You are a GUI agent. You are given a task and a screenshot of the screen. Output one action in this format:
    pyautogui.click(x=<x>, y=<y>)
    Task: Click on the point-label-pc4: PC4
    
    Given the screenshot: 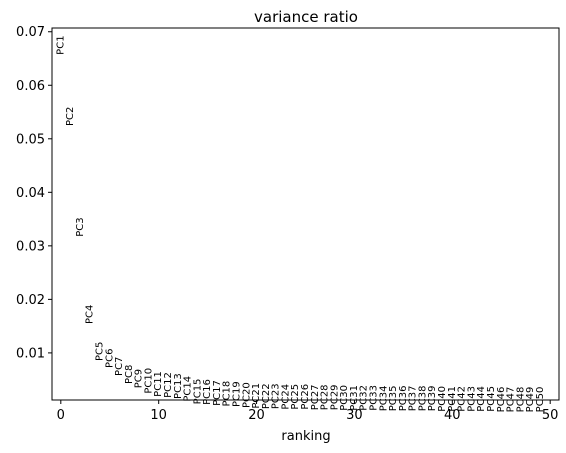 What is the action you would take?
    pyautogui.click(x=90, y=314)
    